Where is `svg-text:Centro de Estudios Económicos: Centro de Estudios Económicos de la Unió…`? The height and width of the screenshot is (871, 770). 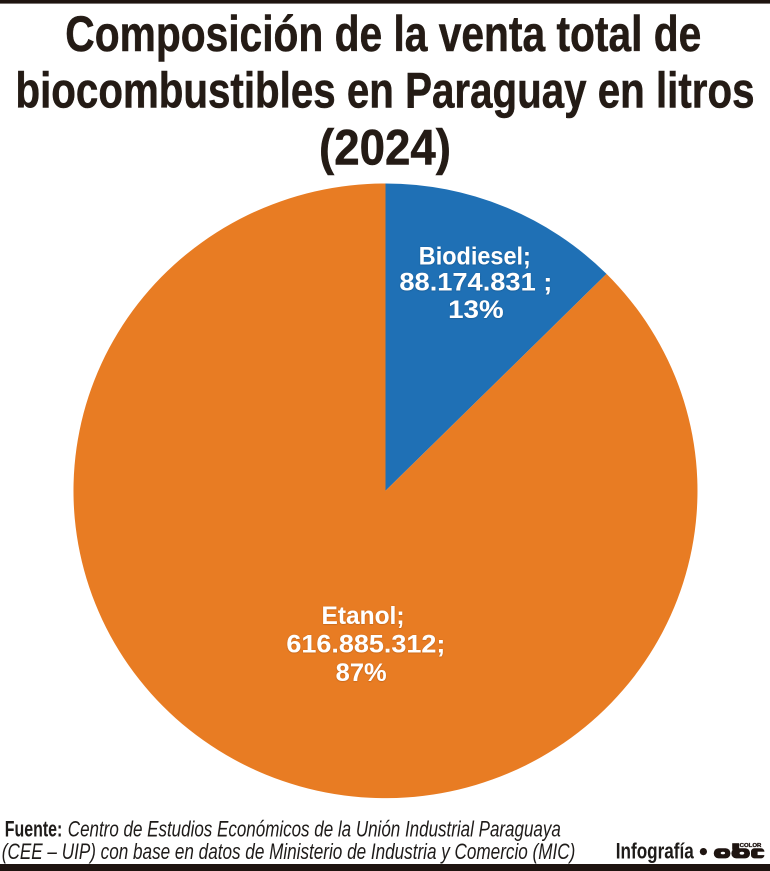 svg-text:Centro de Estudios Económicos: Centro de Estudios Económicos de la Unió… is located at coordinates (314, 829).